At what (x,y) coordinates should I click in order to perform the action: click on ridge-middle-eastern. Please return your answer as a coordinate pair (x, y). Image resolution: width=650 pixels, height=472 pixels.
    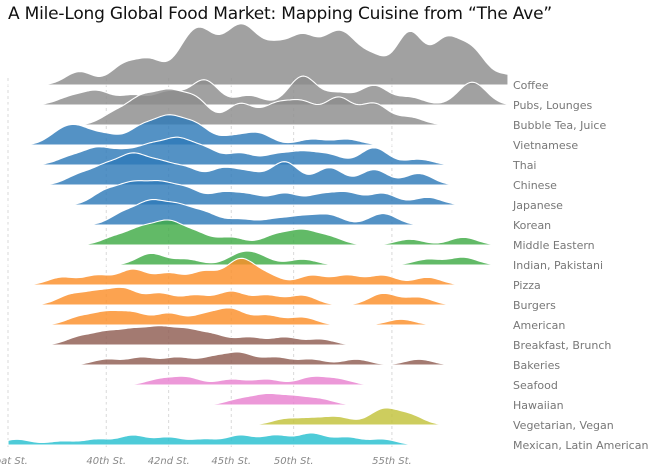
    Looking at the image, I should click on (258, 232).